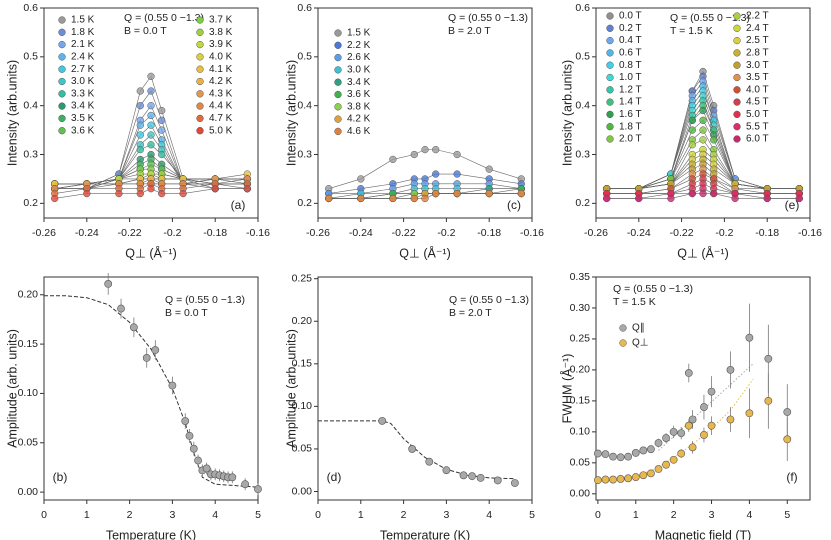 The height and width of the screenshot is (540, 831). Describe the element at coordinates (580, 463) in the screenshot. I see `y-tick-label: 0.05` at that location.